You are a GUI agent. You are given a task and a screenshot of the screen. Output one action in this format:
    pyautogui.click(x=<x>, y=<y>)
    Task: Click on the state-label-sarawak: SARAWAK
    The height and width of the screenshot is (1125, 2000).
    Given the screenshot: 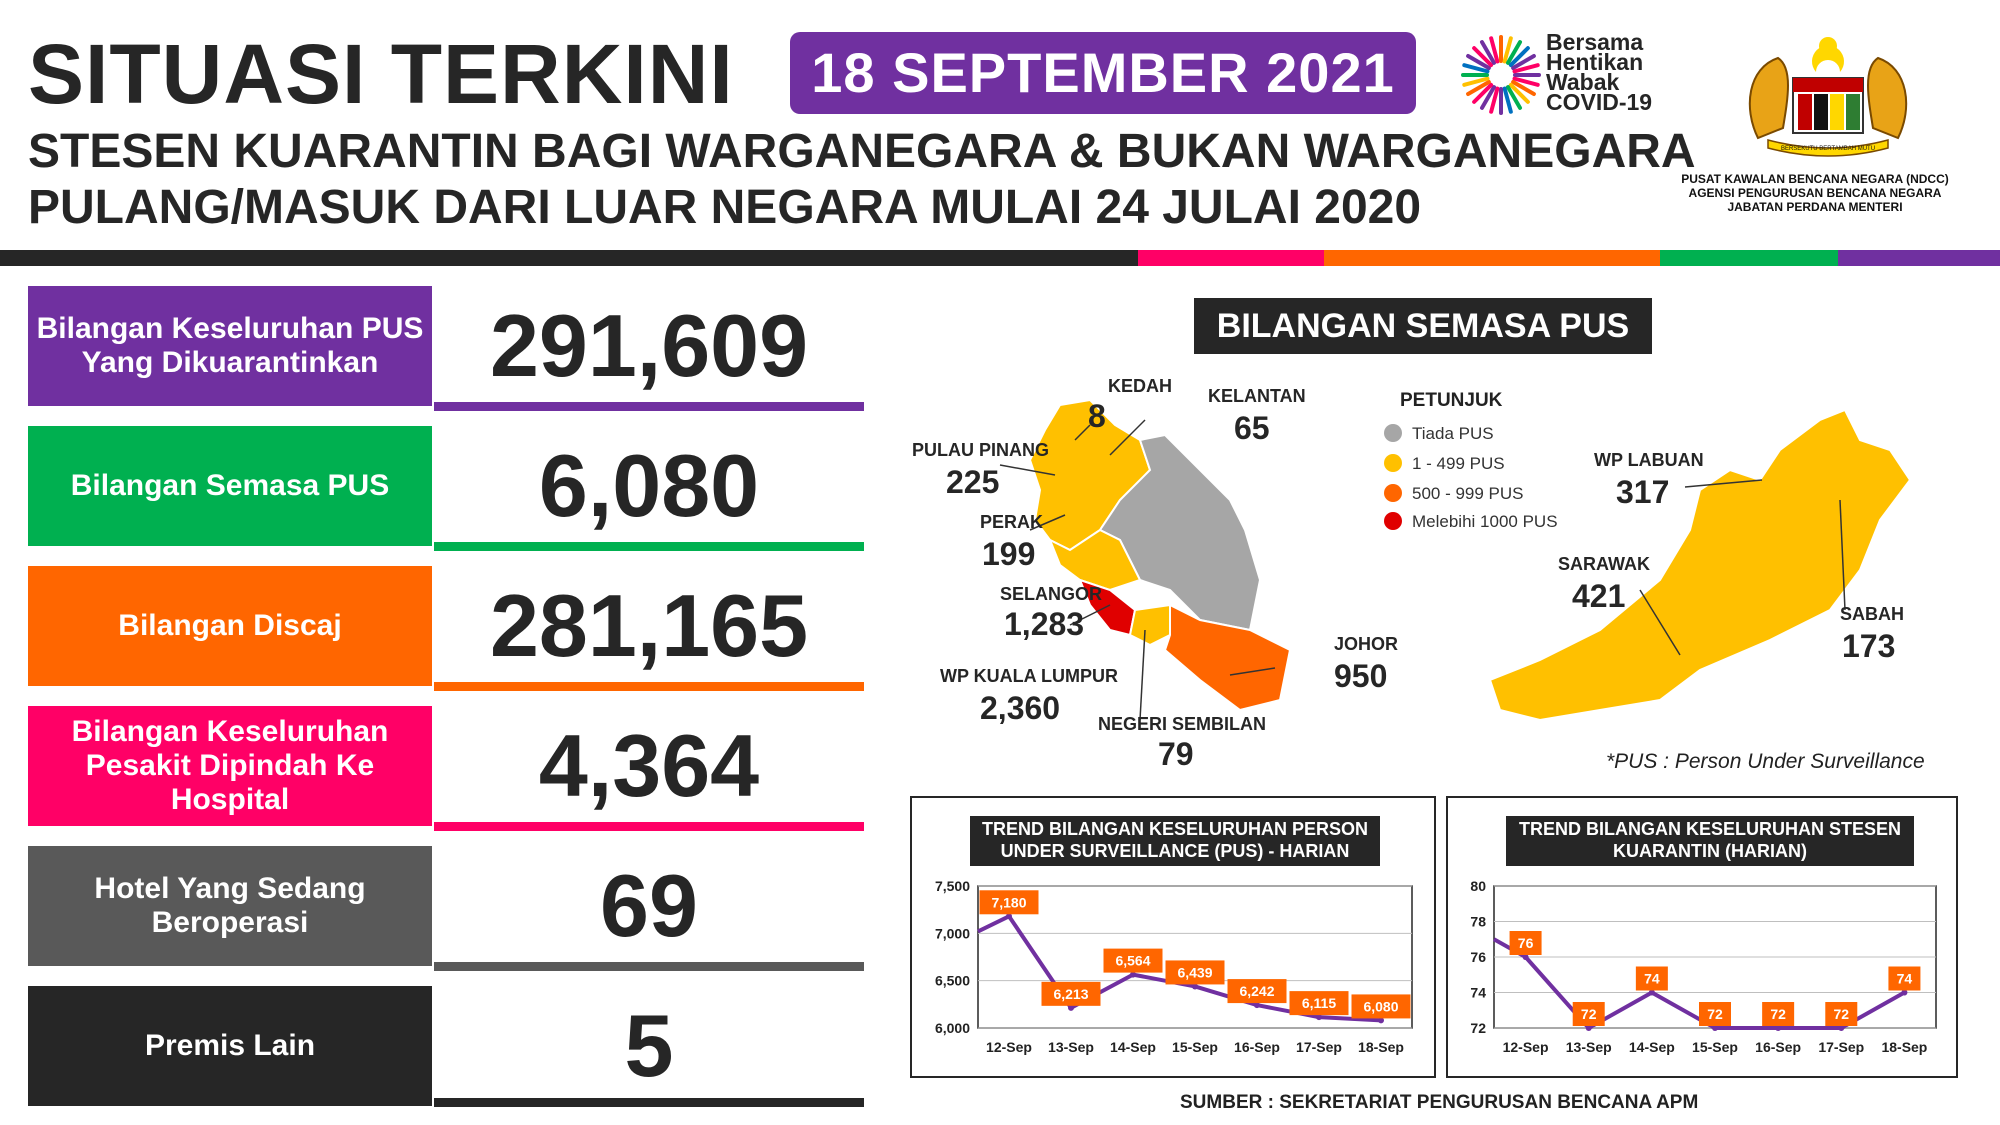 What is the action you would take?
    pyautogui.click(x=1604, y=564)
    